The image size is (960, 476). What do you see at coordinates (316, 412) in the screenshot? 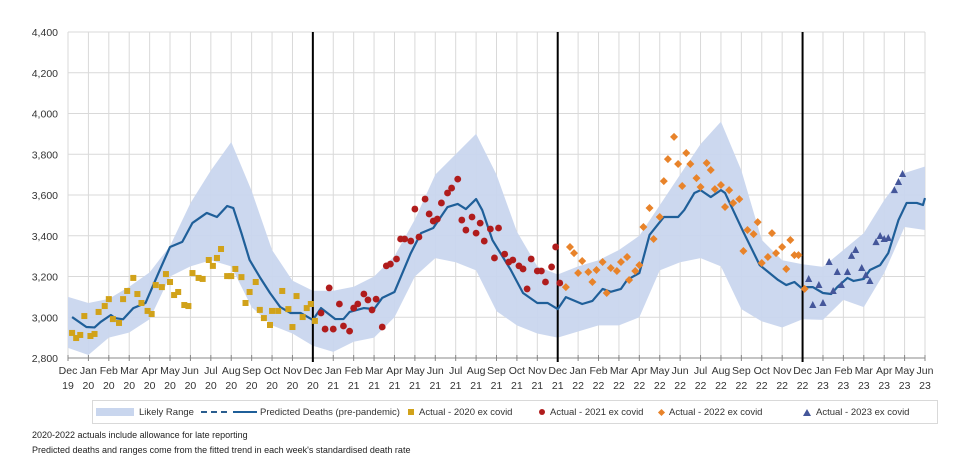
I see `legend-item-predicted: Predicted Deaths (pre-pandemic)` at bounding box center [316, 412].